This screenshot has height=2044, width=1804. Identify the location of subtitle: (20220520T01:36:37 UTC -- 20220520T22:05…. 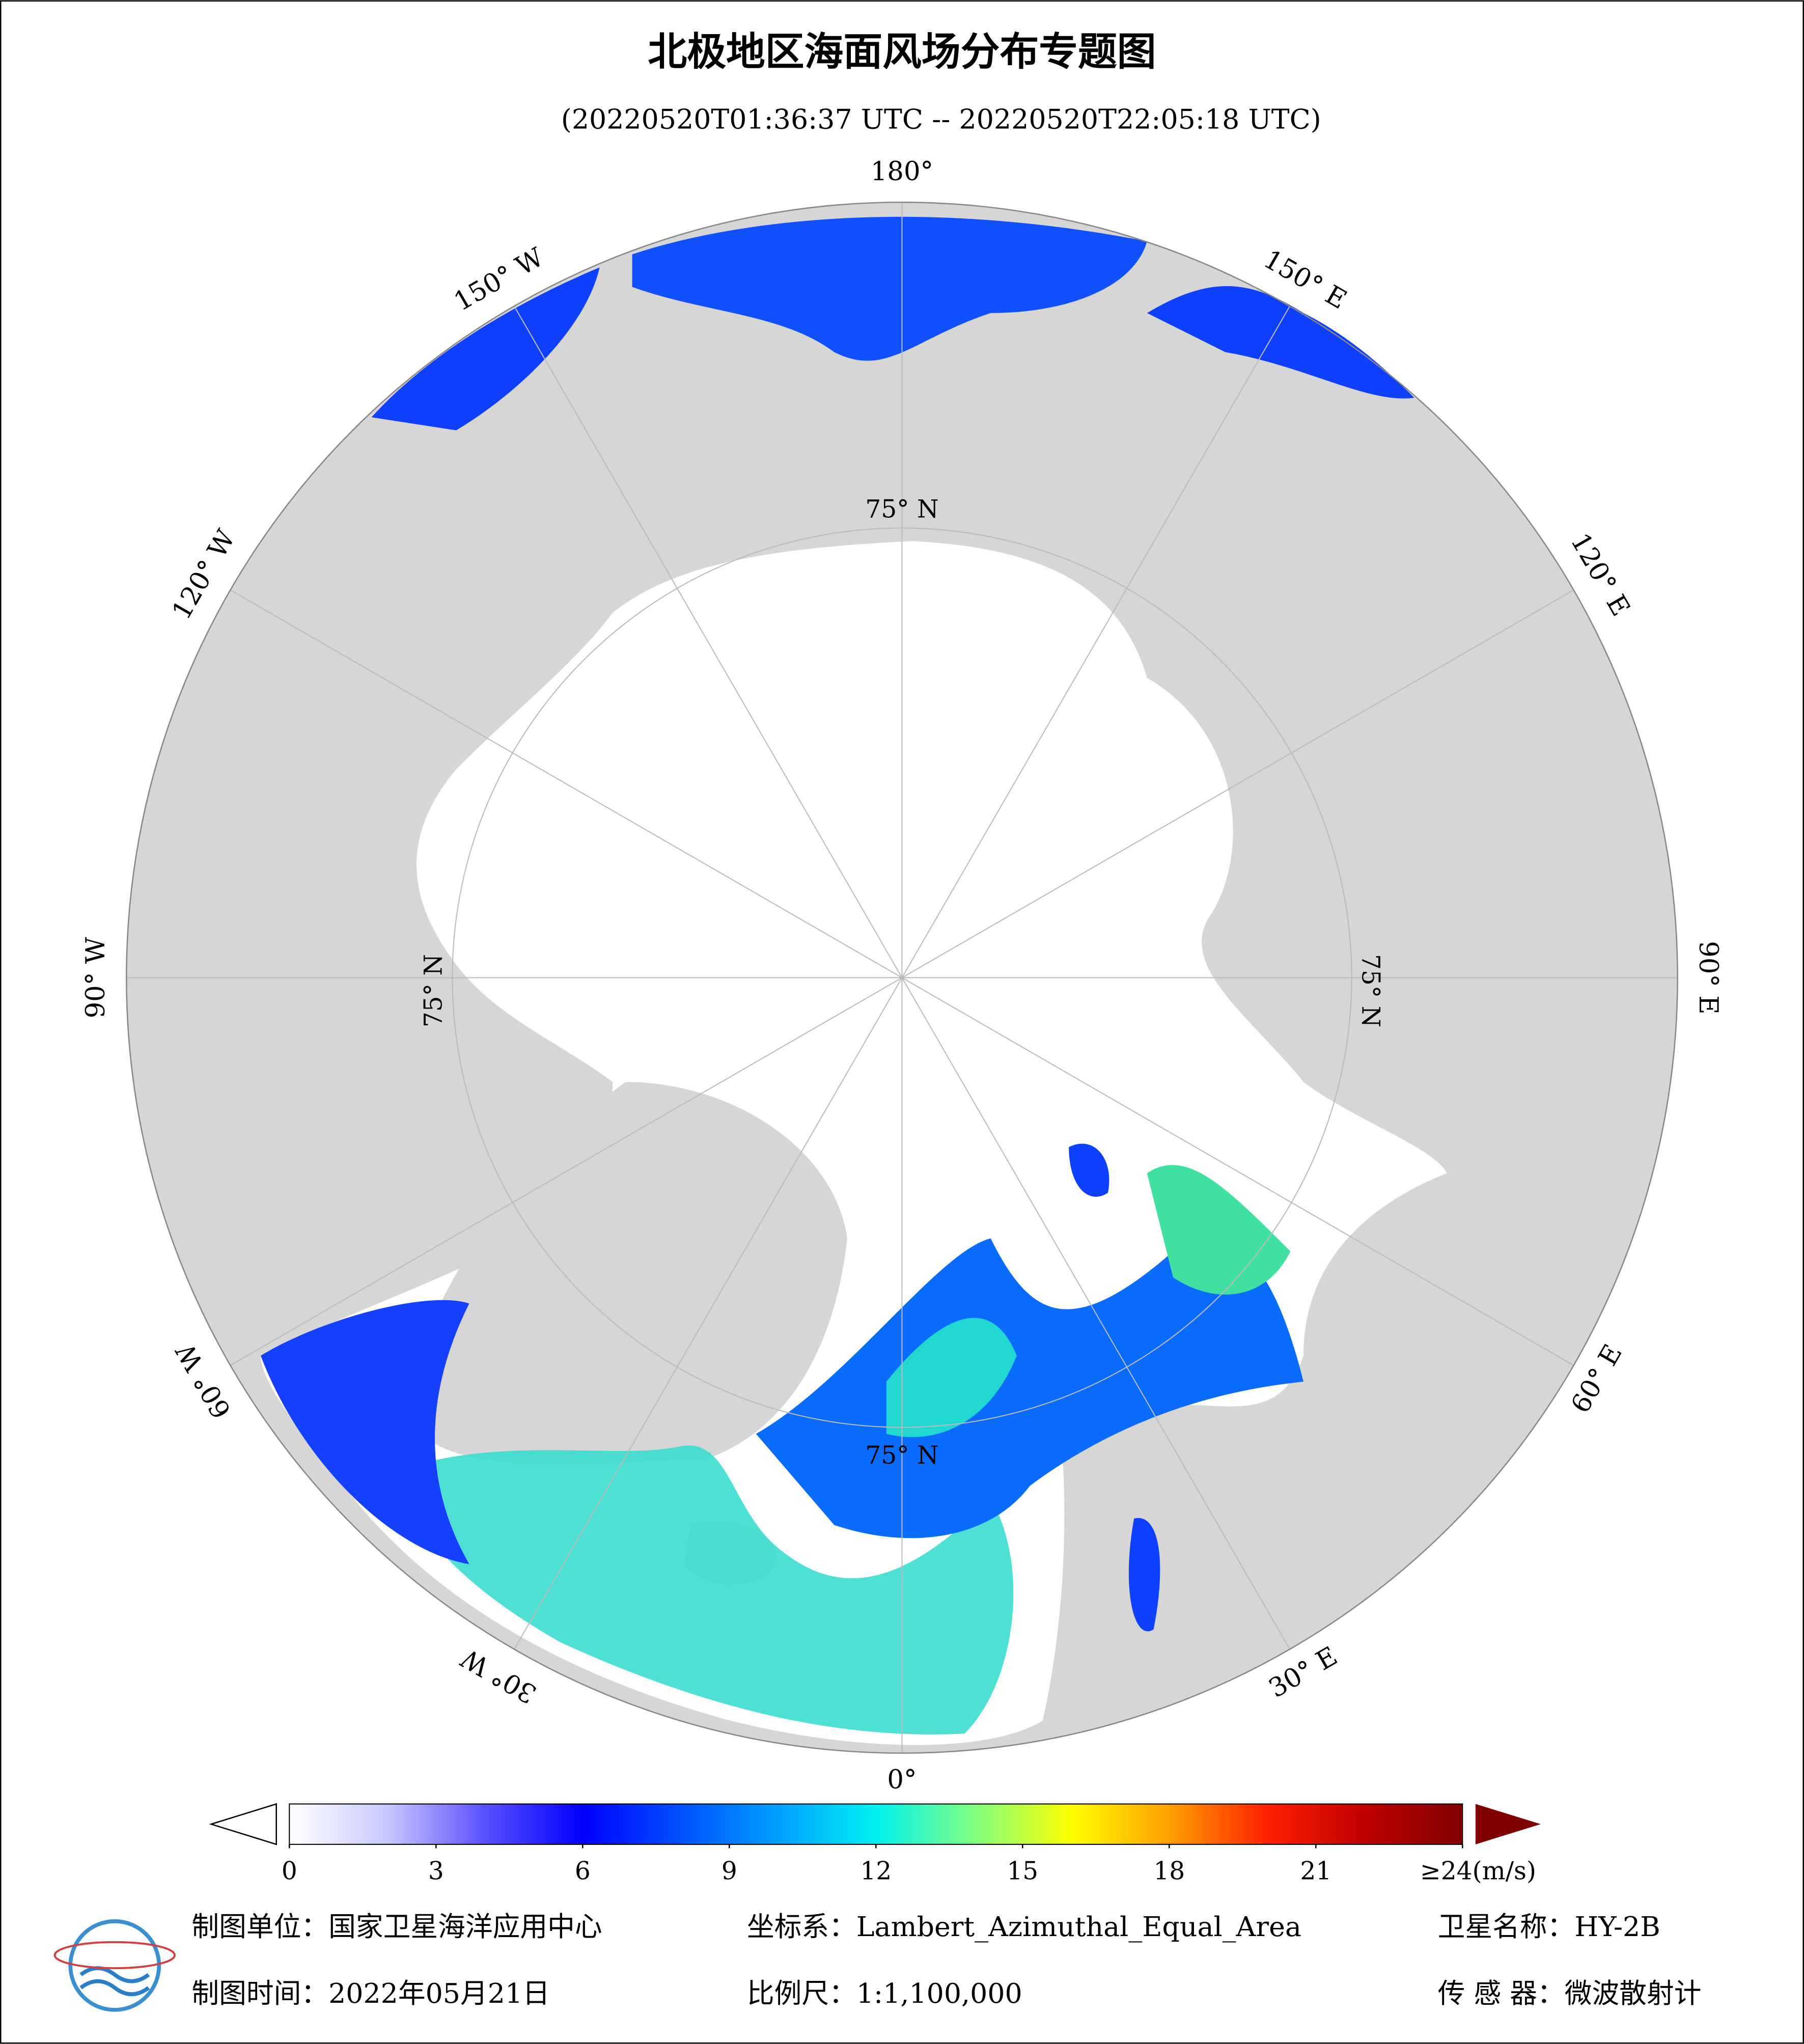
(941, 119).